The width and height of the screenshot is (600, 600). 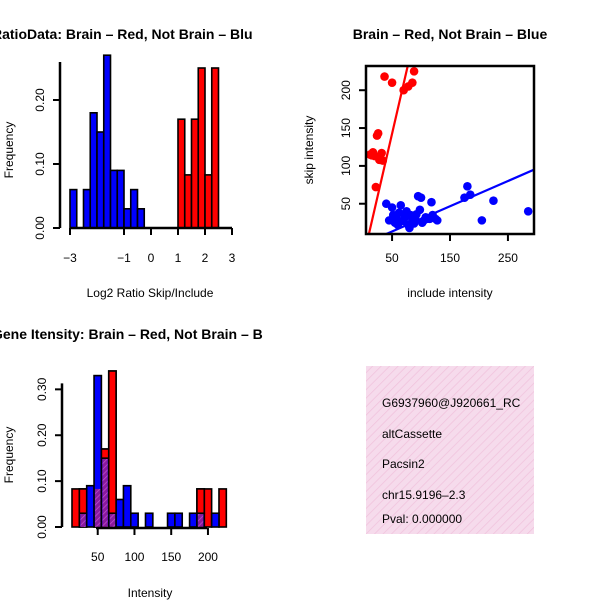 I want to click on intensity-y-label: Frequency, so click(x=9, y=455).